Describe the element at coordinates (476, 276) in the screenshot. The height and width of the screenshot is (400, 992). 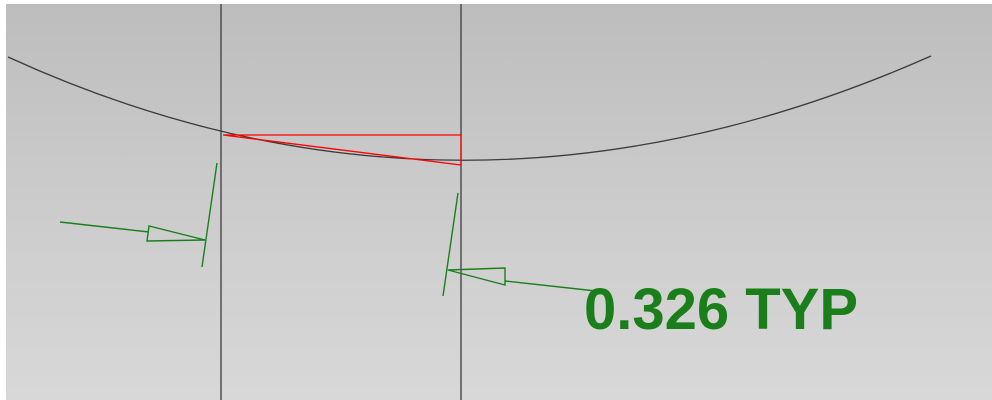
I see `arrowhead-right-icon` at that location.